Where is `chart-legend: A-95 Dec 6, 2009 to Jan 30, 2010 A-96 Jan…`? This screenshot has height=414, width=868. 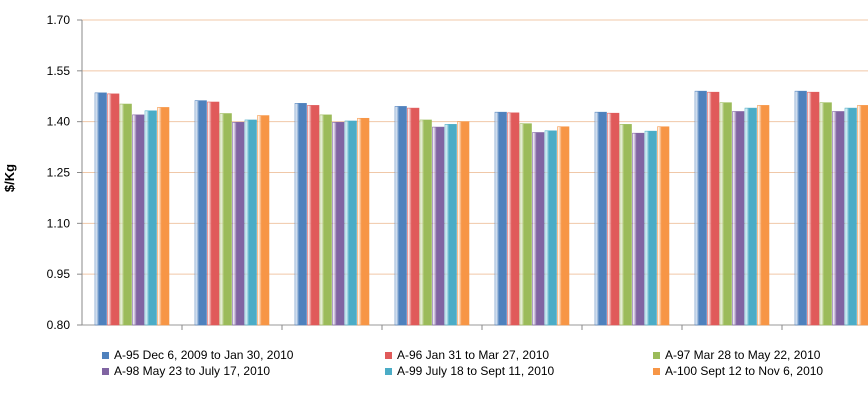 chart-legend: A-95 Dec 6, 2009 to Jan 30, 2010 A-96 Jan… is located at coordinates (485, 378).